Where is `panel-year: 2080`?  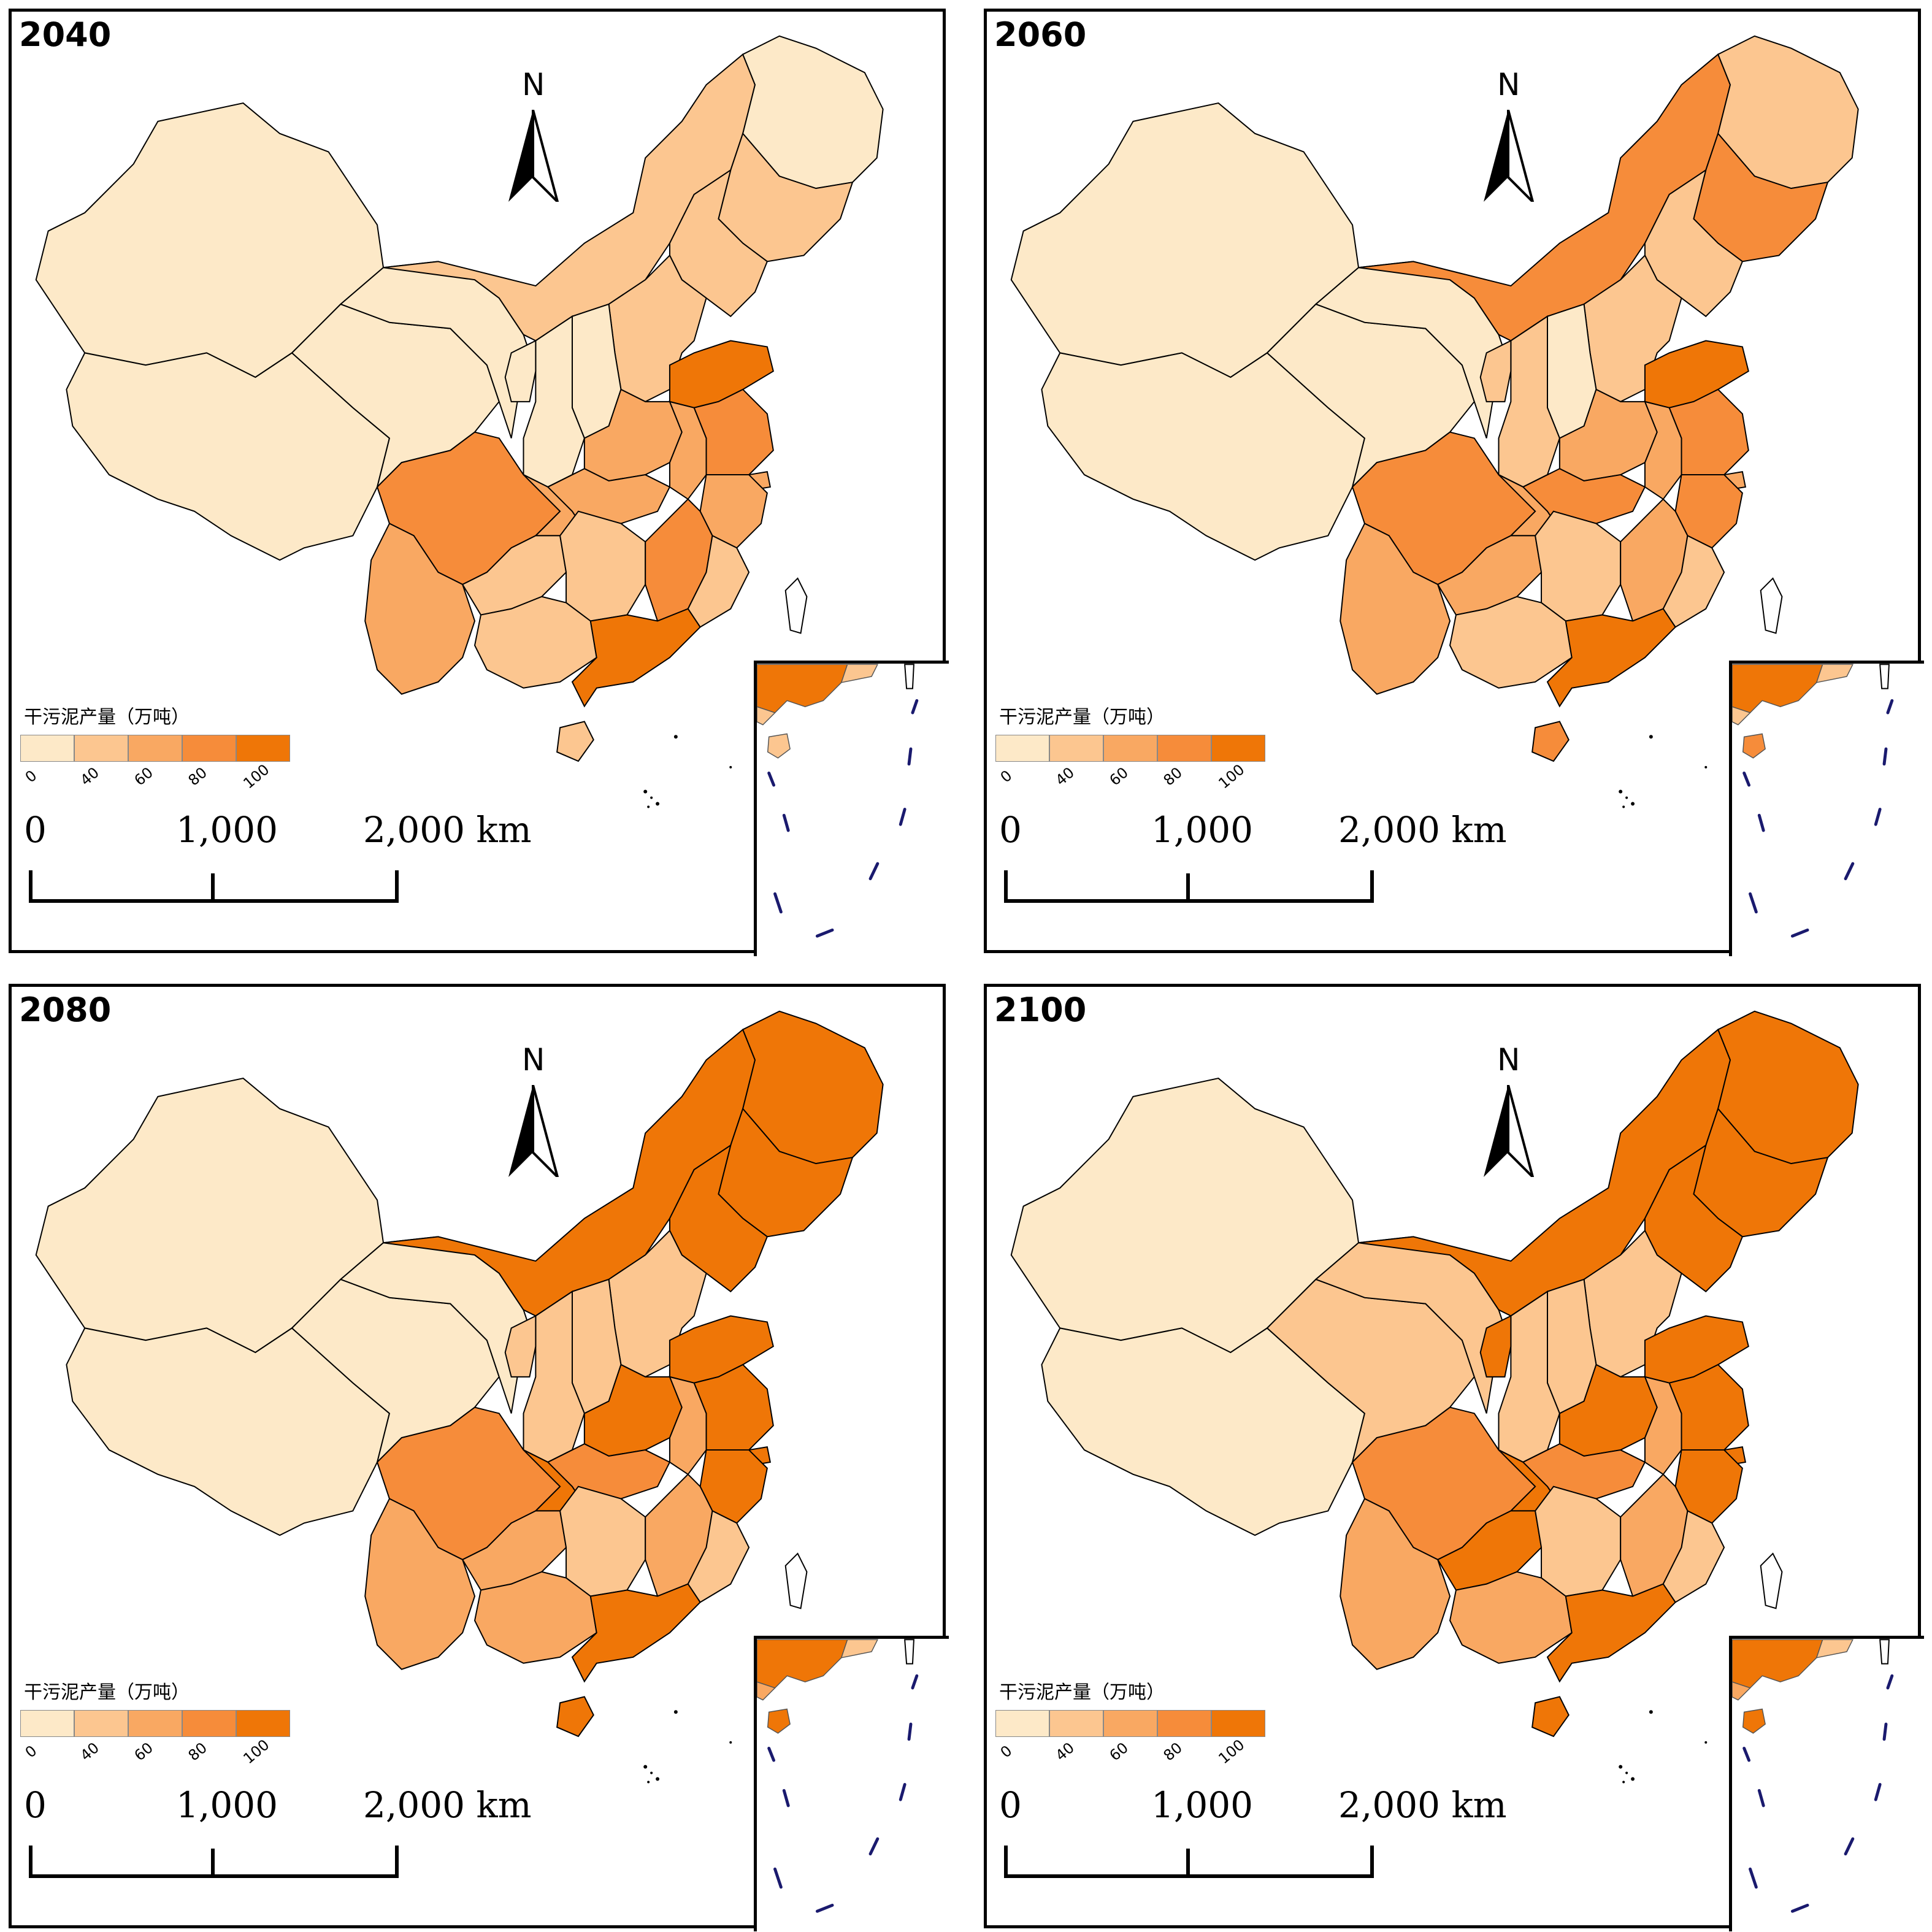
panel-year: 2080 is located at coordinates (65, 1010).